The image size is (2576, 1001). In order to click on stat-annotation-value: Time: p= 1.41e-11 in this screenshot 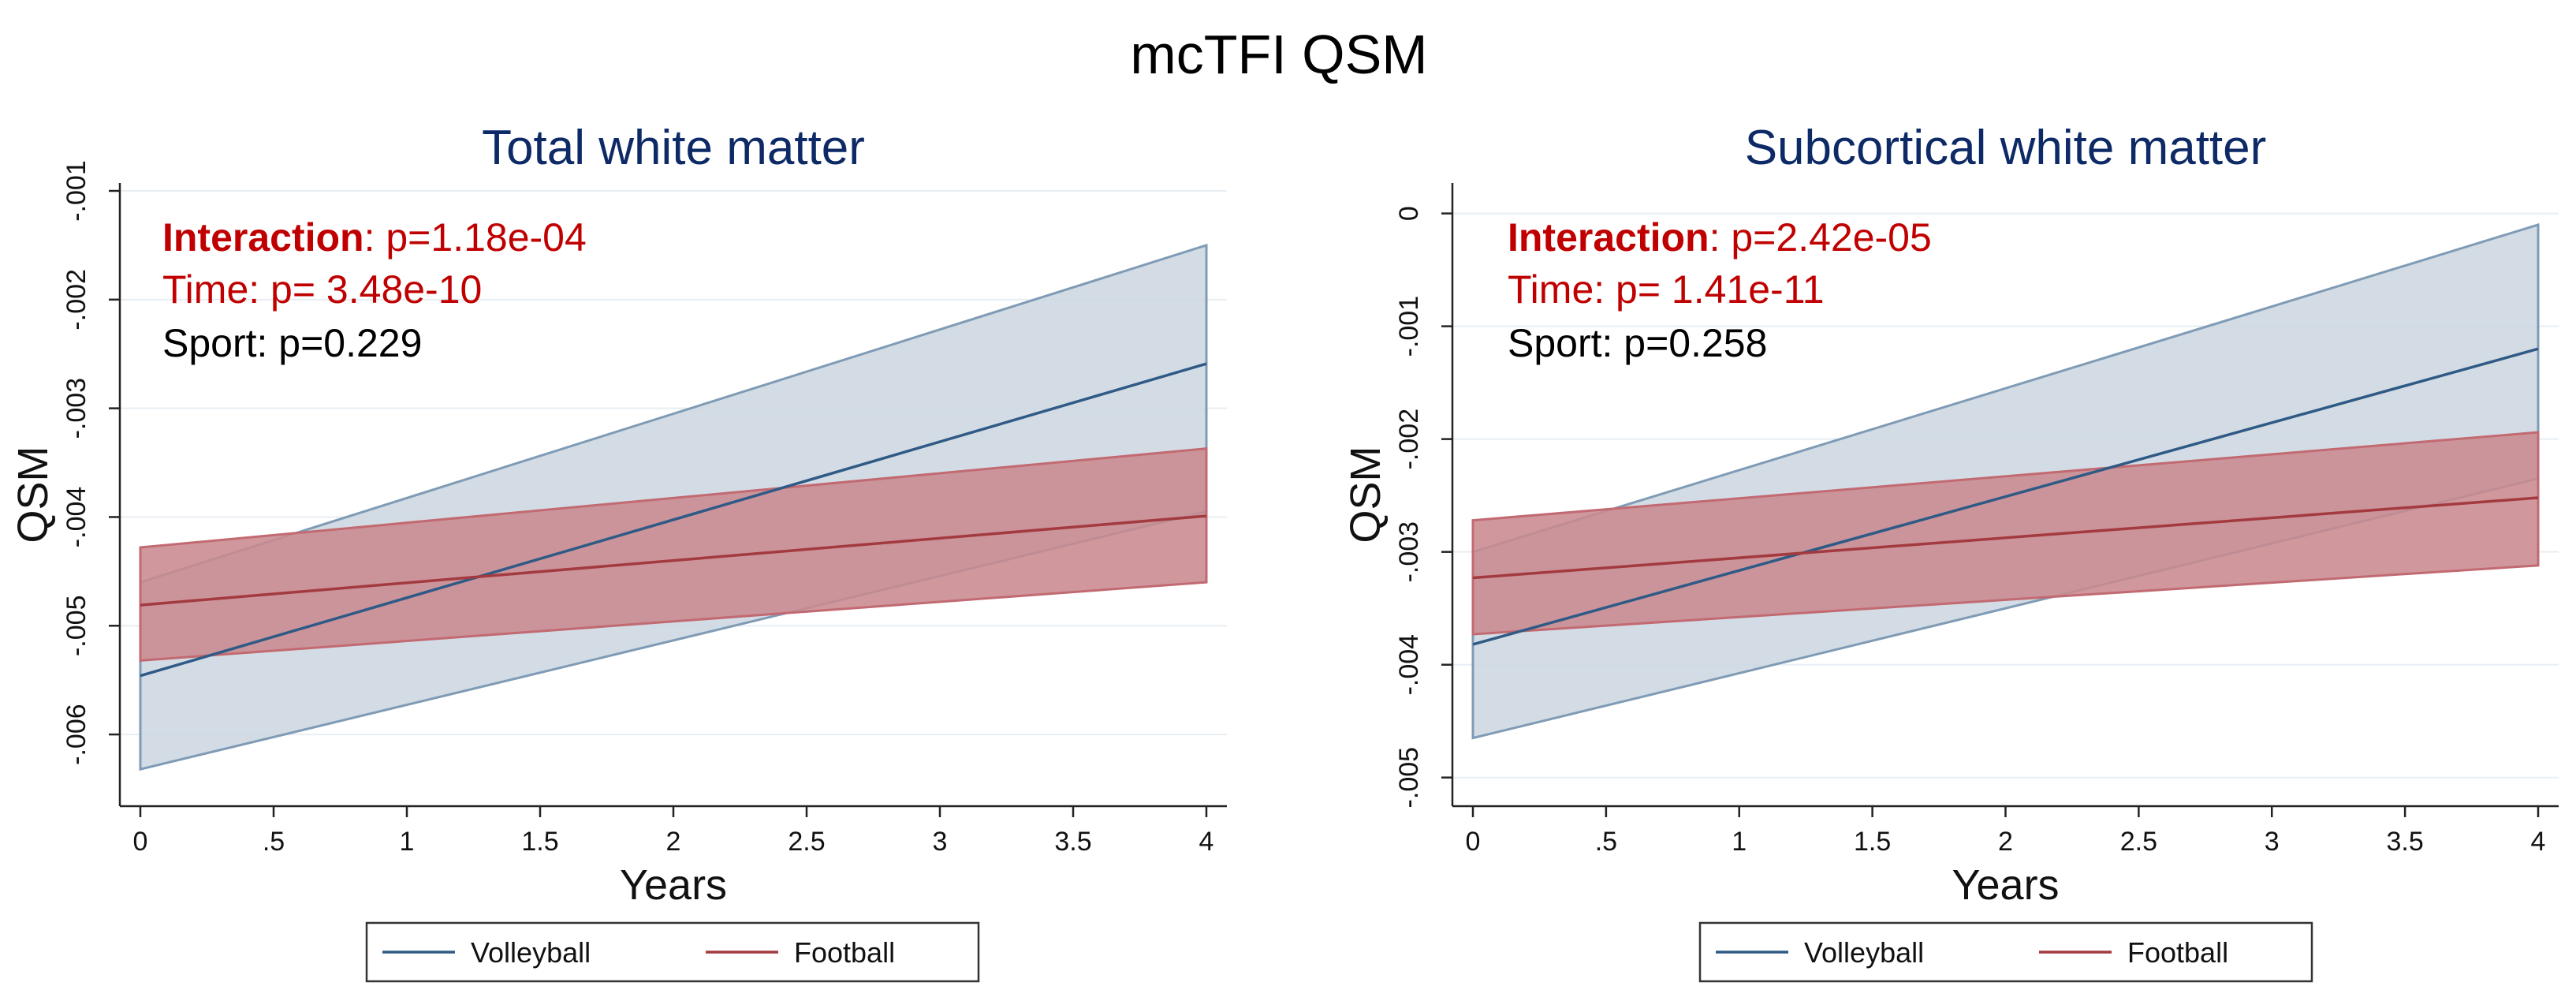, I will do `click(1666, 290)`.